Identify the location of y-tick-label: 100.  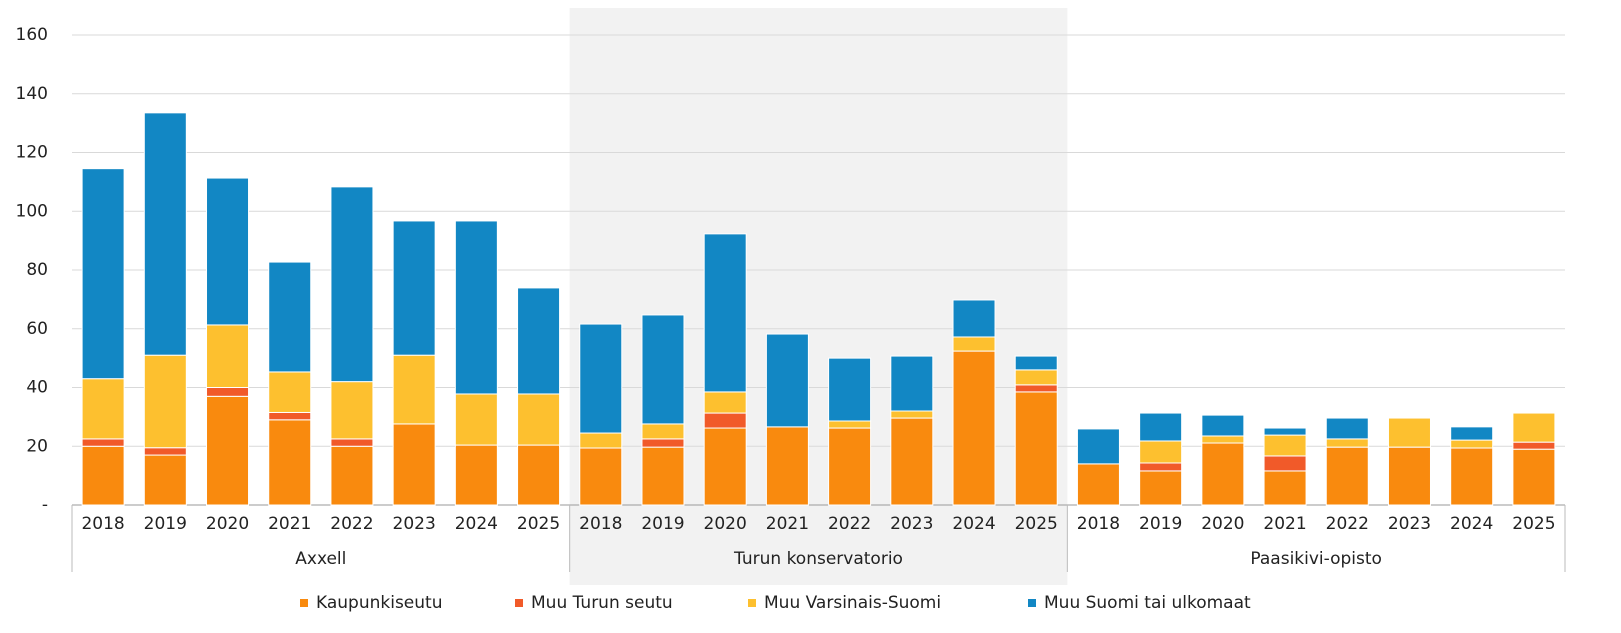
(32, 211).